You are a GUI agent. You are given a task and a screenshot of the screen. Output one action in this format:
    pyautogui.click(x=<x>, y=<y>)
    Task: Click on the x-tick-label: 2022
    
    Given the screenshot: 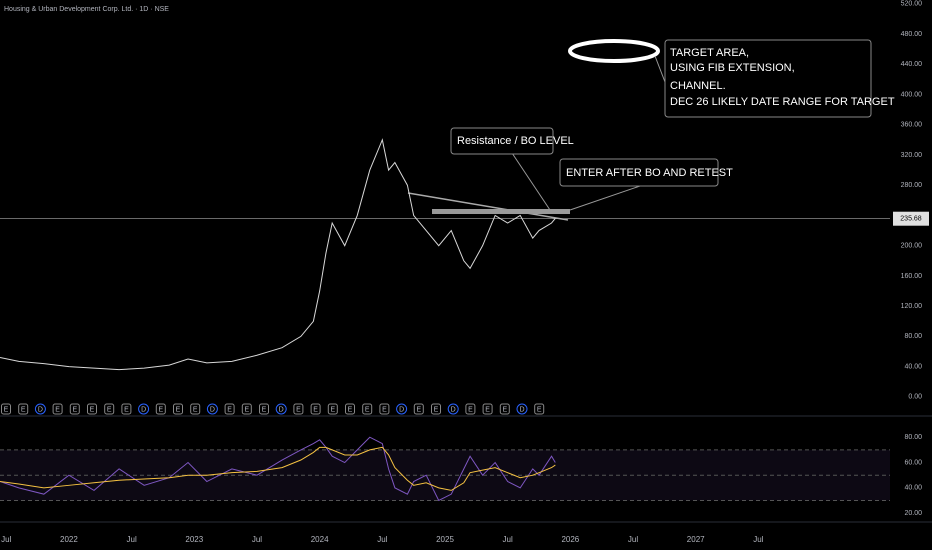 What is the action you would take?
    pyautogui.click(x=69, y=539)
    